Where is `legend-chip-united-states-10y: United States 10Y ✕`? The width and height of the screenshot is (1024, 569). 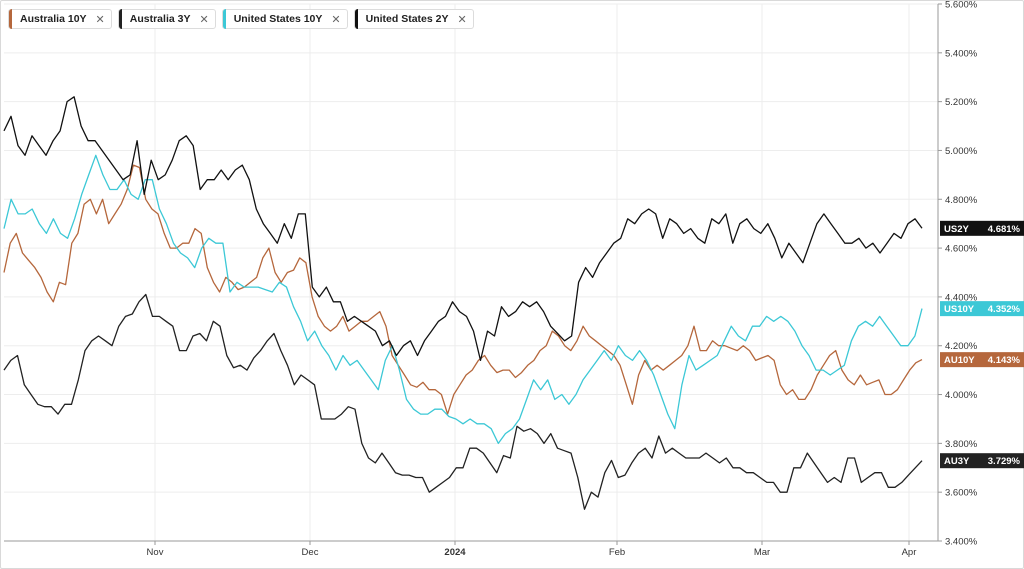 legend-chip-united-states-10y: United States 10Y ✕ is located at coordinates (284, 19).